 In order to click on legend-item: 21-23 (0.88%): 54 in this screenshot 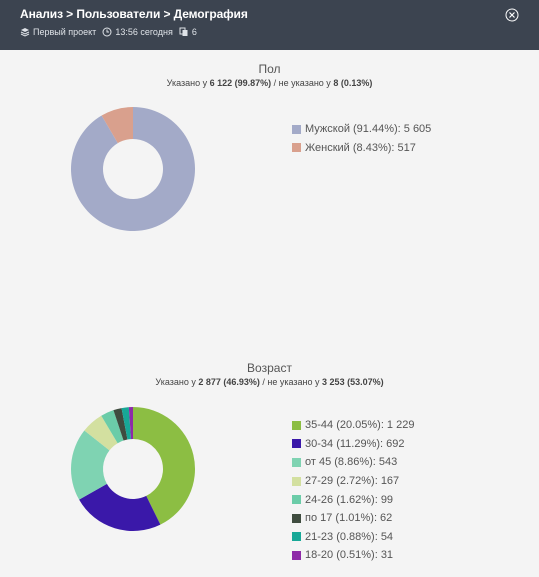, I will do `click(353, 537)`.